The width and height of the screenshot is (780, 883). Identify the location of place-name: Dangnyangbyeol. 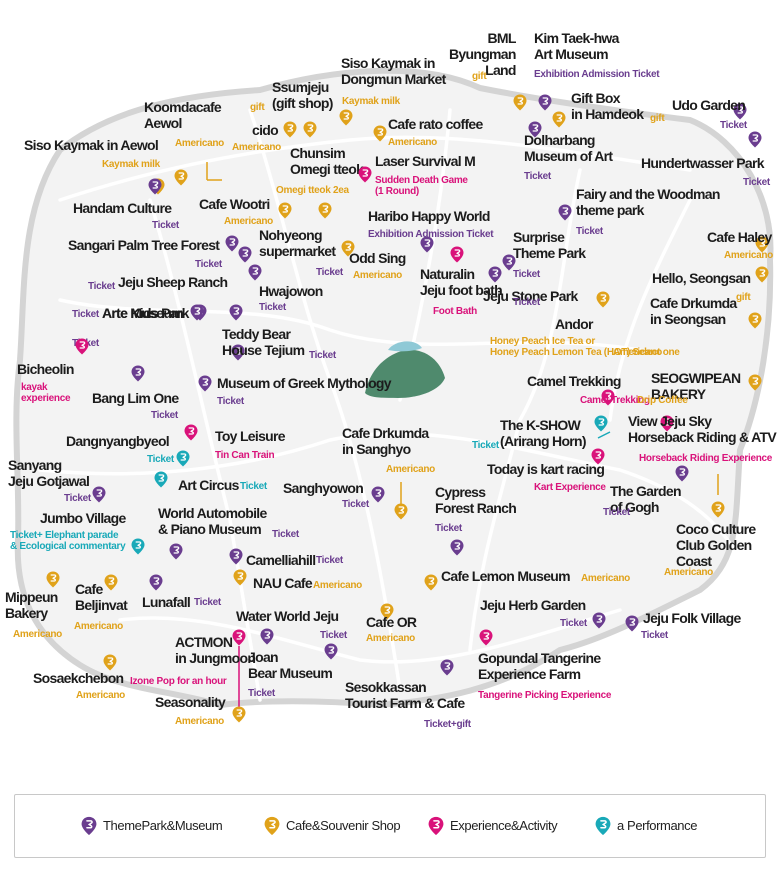
(118, 441).